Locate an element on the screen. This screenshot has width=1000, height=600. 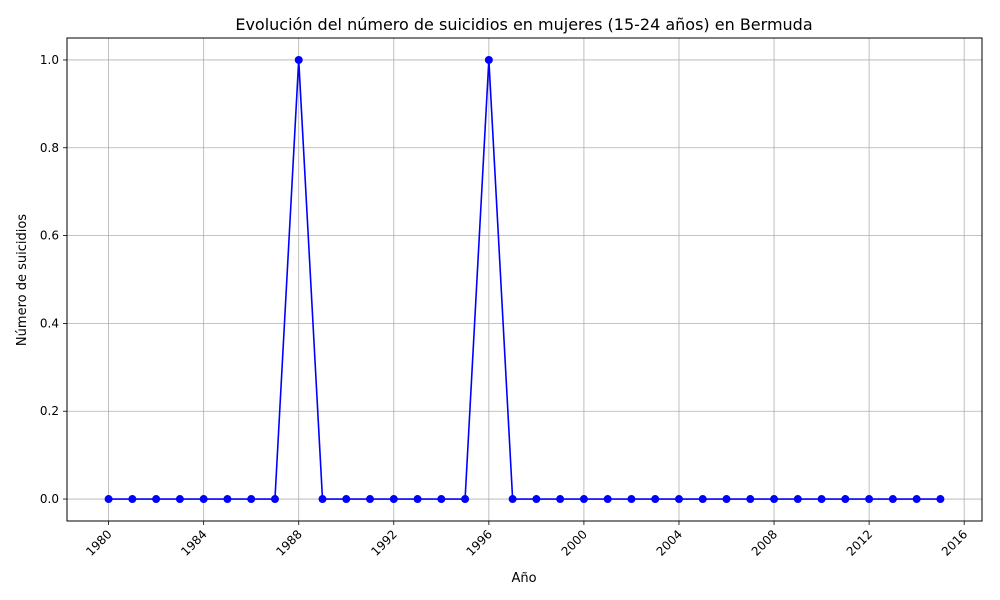
x-tick-label: 2004 is located at coordinates (669, 542).